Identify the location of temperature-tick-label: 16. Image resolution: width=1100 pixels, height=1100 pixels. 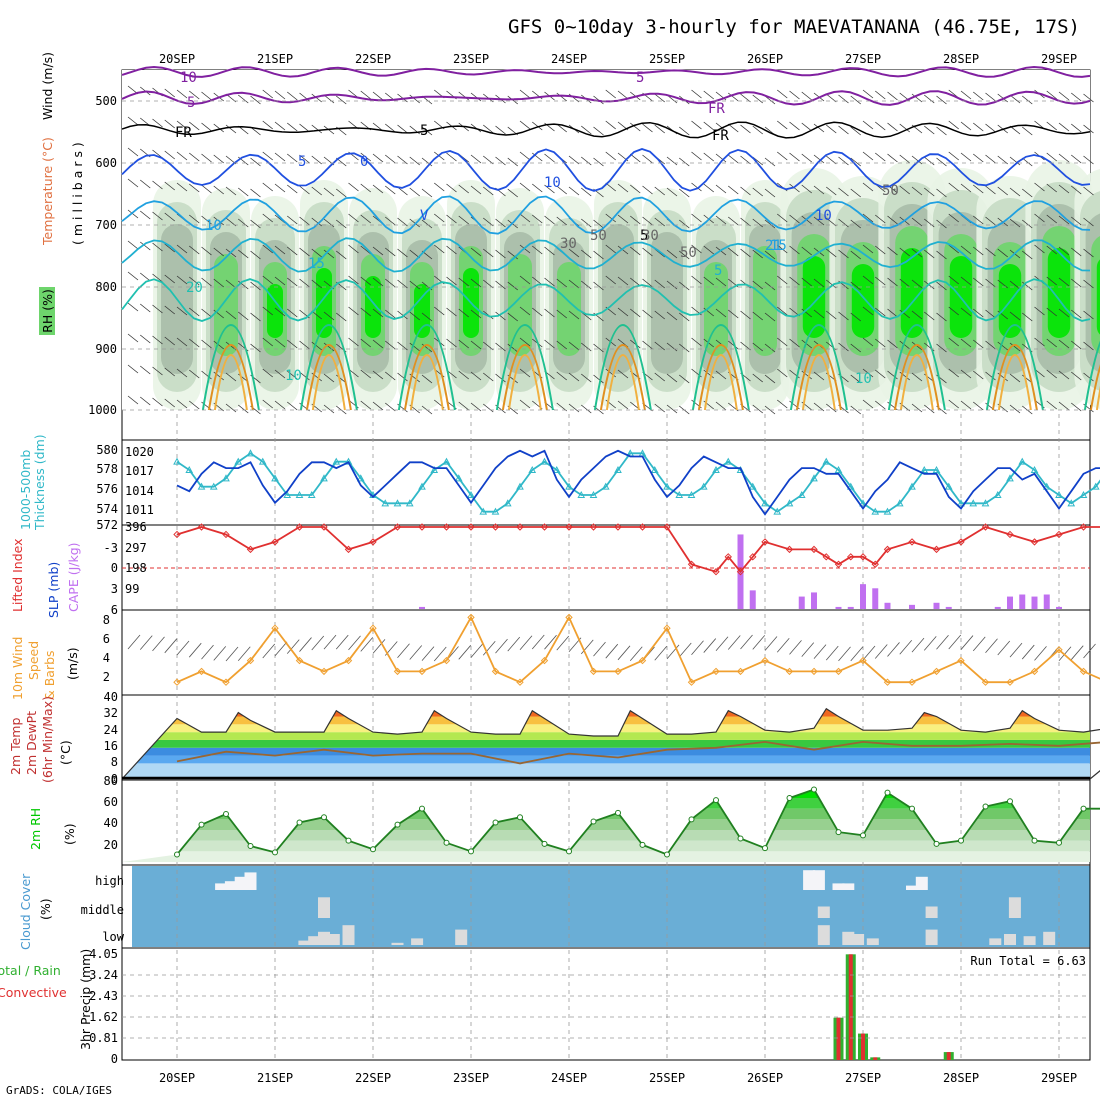
(111, 746).